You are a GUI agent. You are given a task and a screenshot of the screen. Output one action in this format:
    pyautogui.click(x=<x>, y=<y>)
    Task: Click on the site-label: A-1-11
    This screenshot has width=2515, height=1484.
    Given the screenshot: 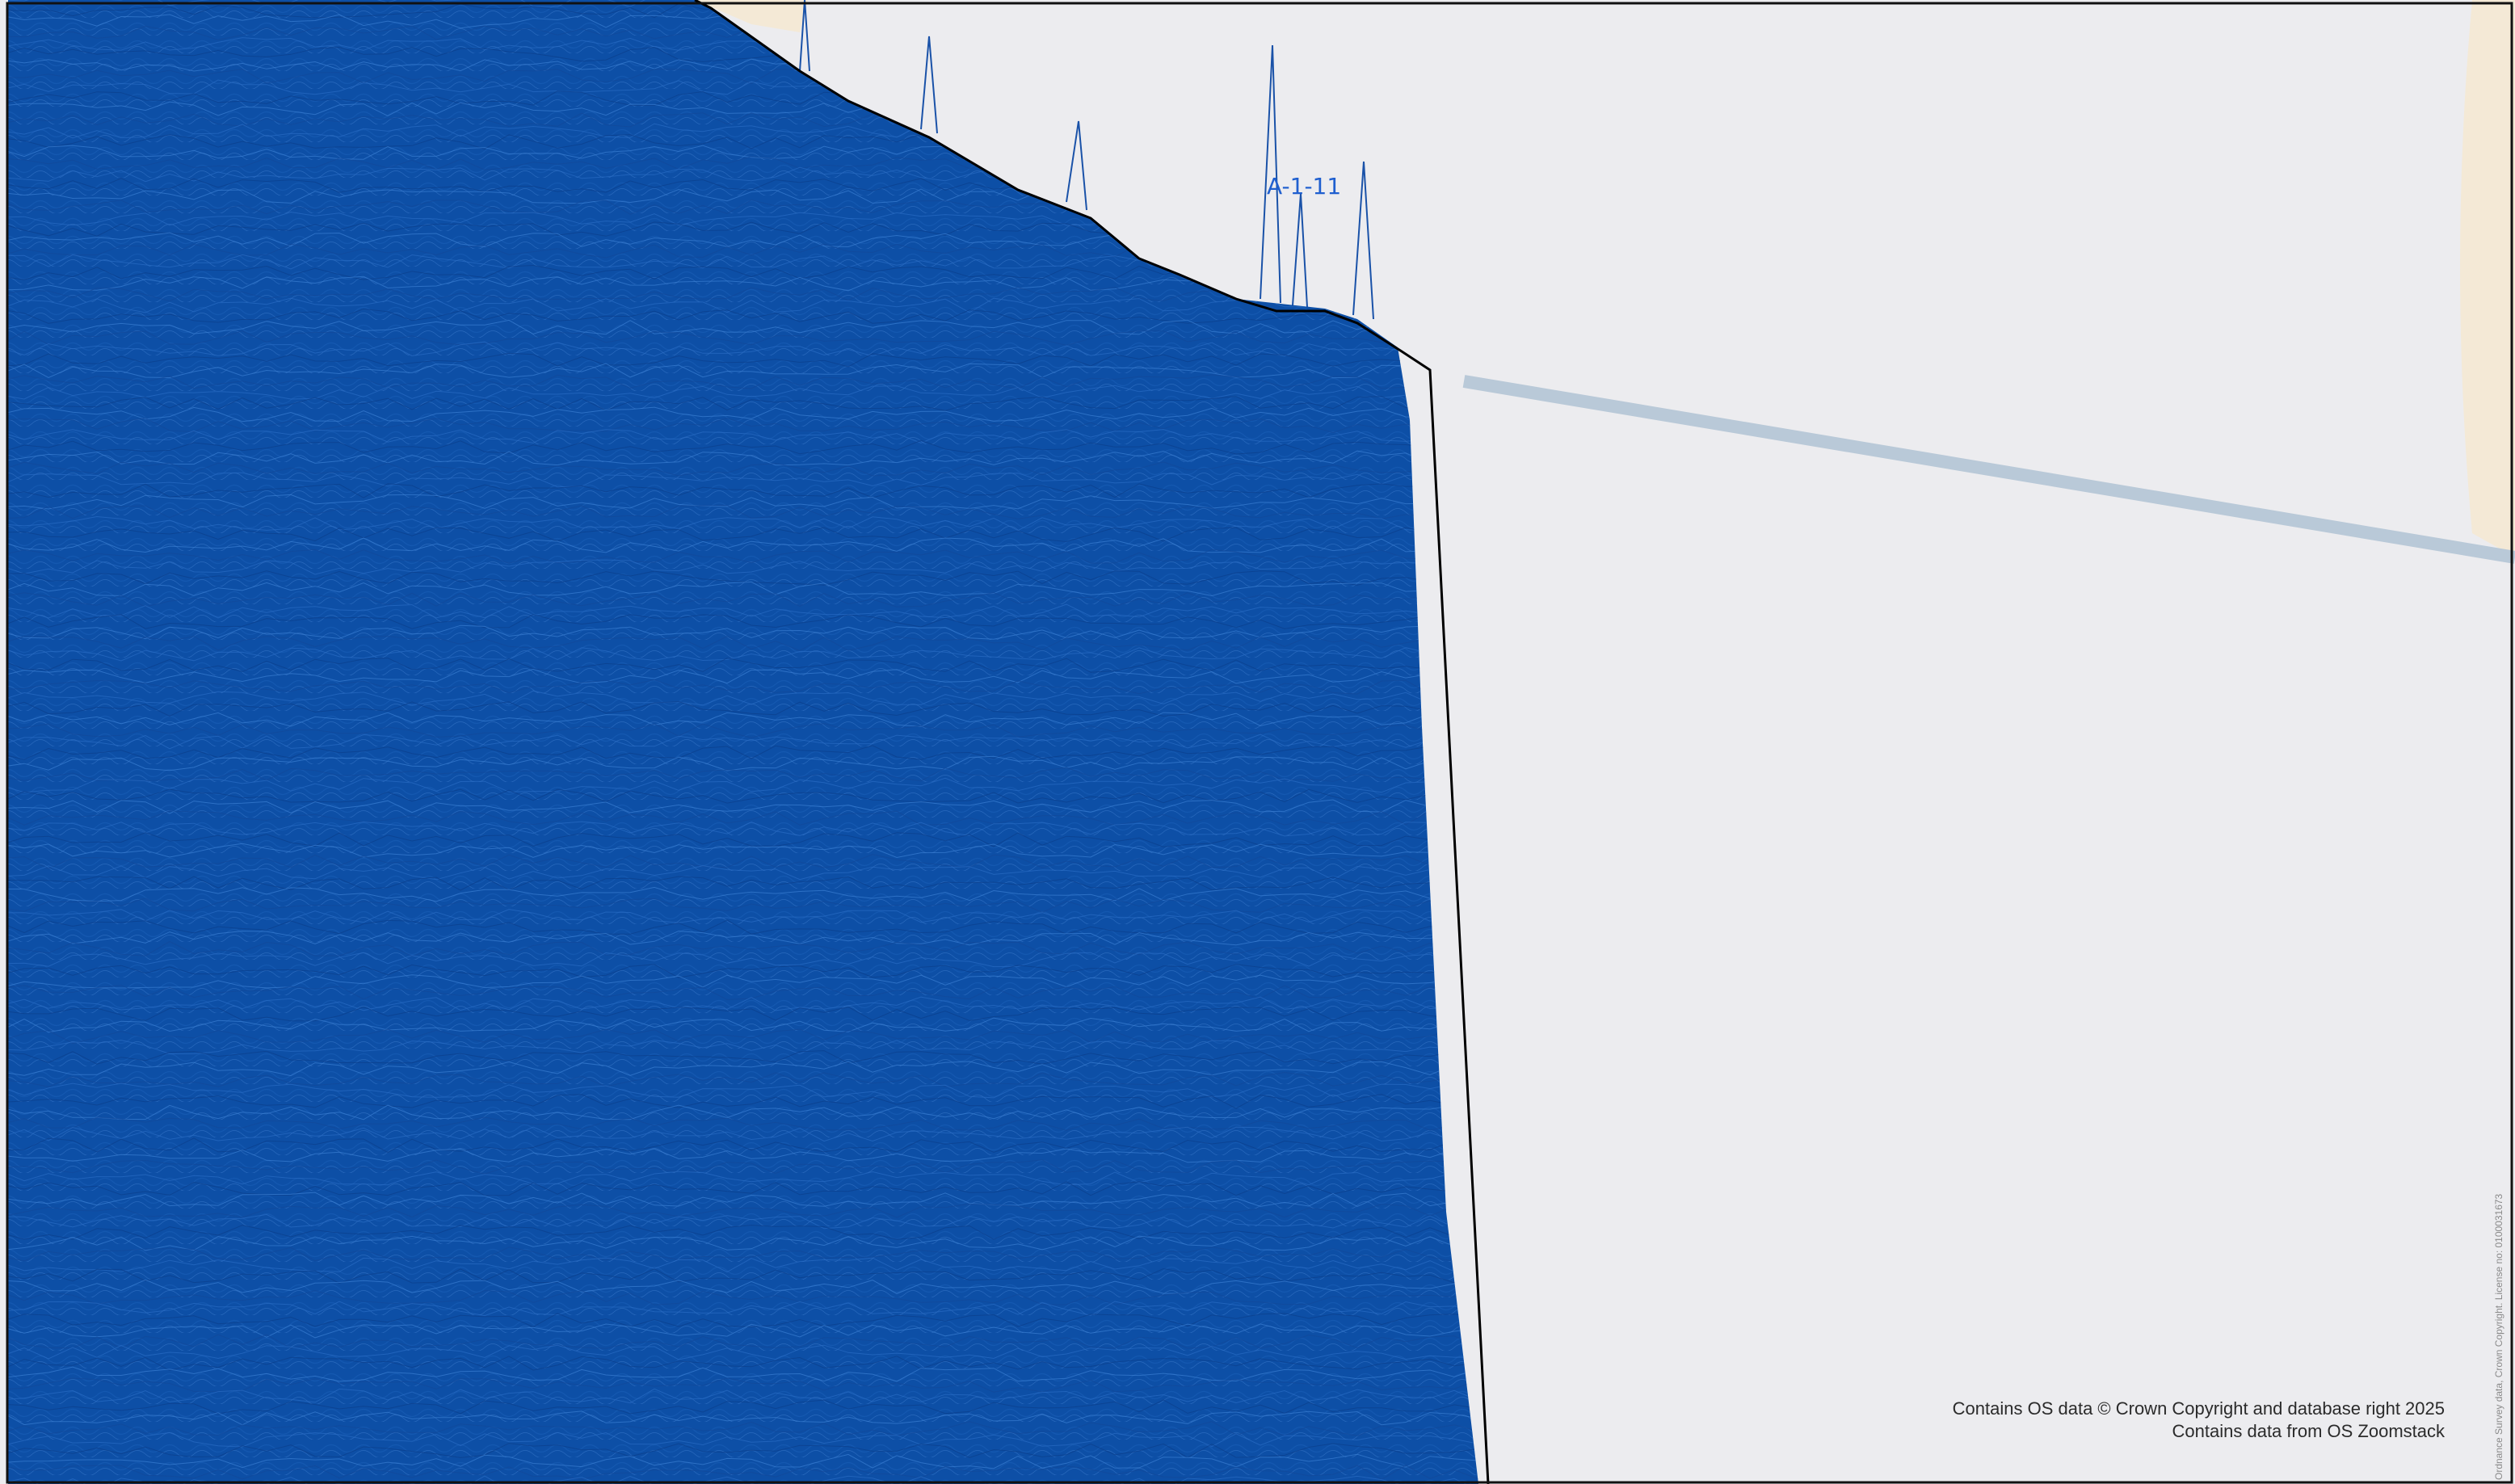 What is the action you would take?
    pyautogui.click(x=1305, y=186)
    